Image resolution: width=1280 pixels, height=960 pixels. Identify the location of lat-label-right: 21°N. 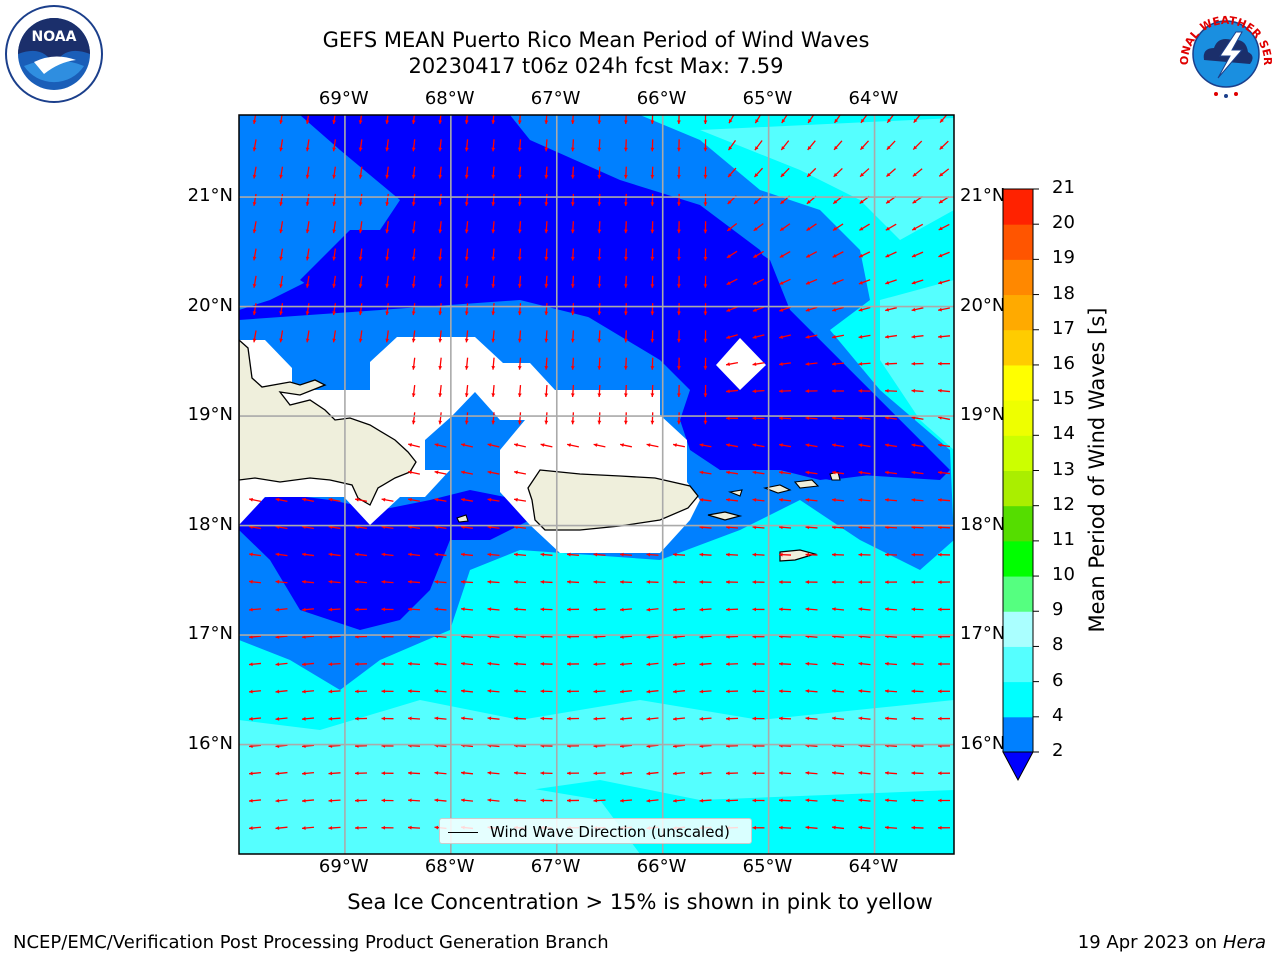
(983, 196).